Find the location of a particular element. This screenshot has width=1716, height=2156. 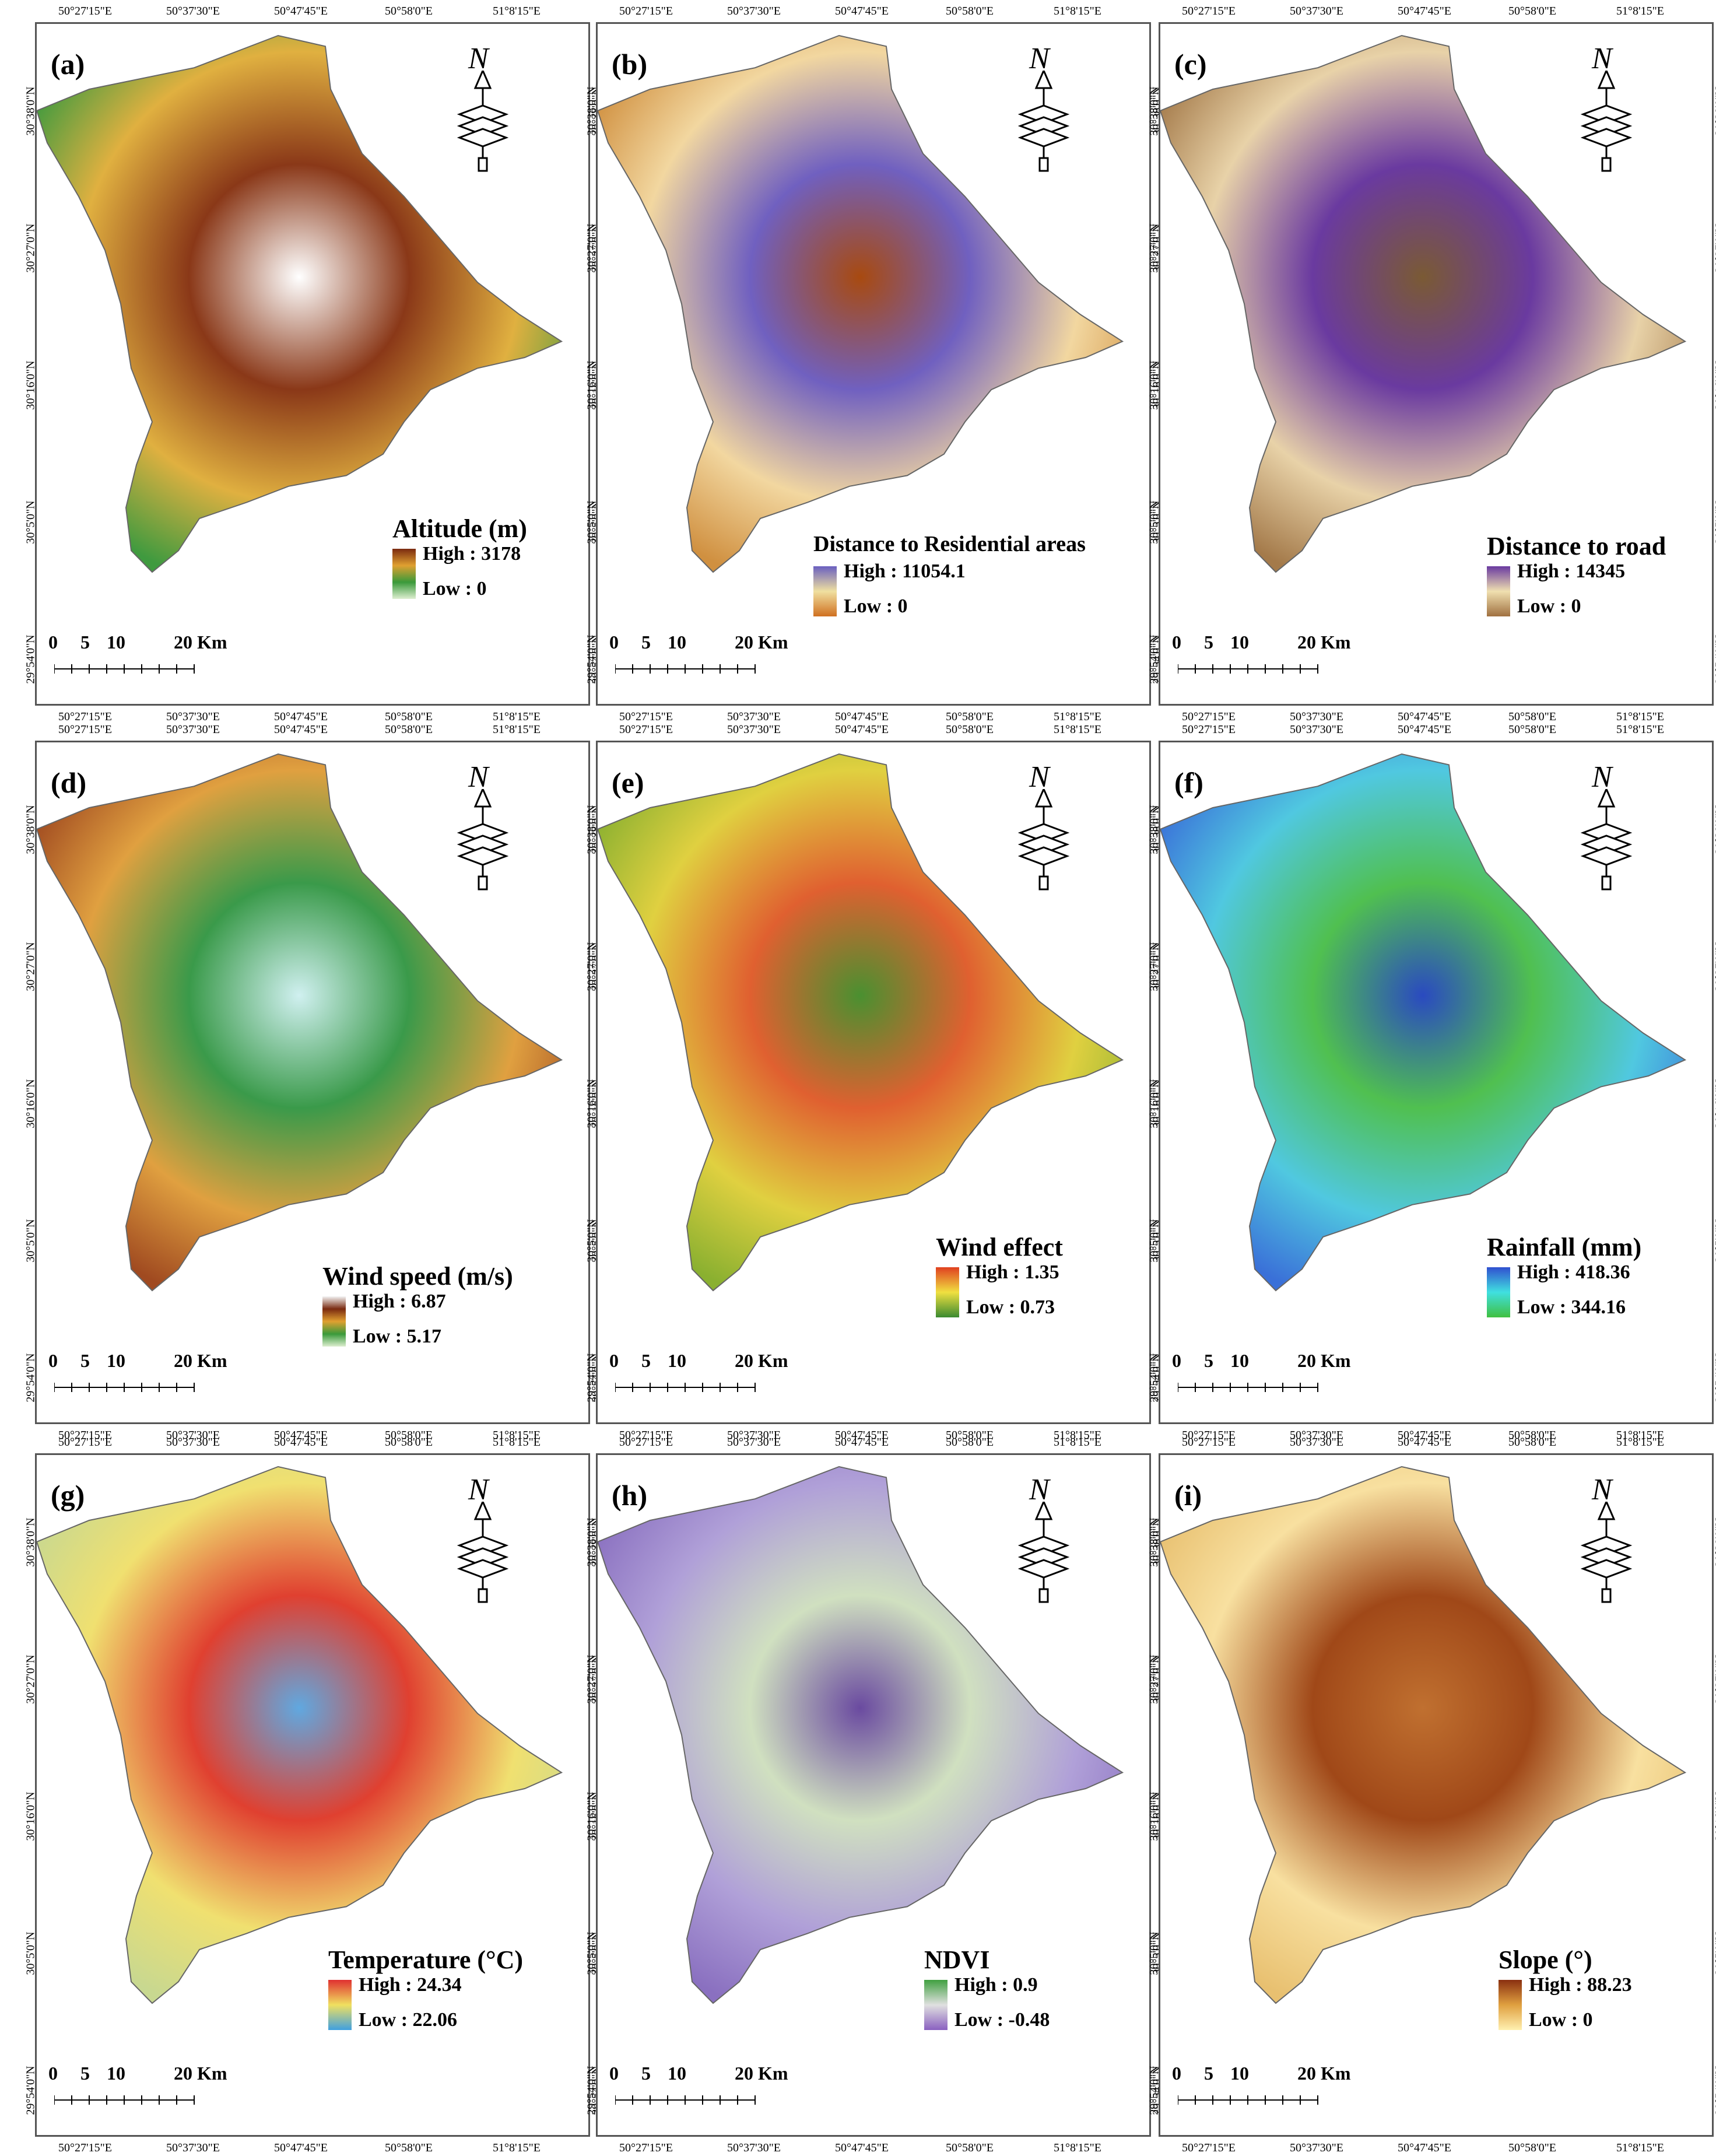

panel-label: (g) is located at coordinates (68, 1495).